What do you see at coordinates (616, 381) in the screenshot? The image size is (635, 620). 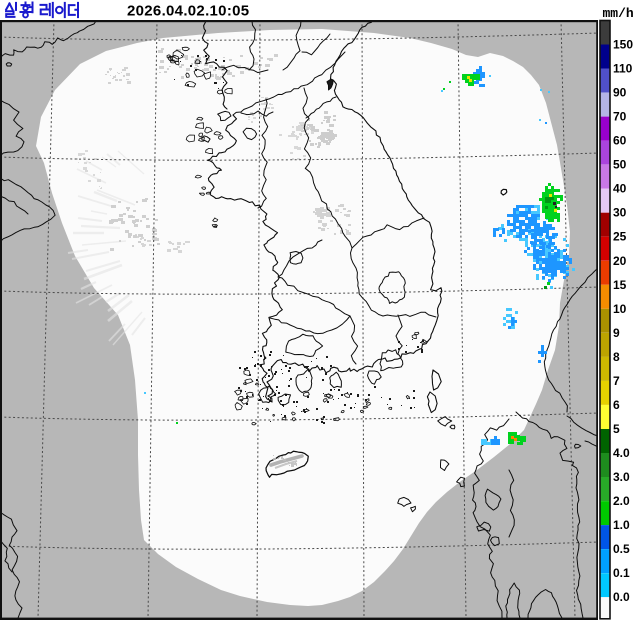 I see `svg-text: 7` at bounding box center [616, 381].